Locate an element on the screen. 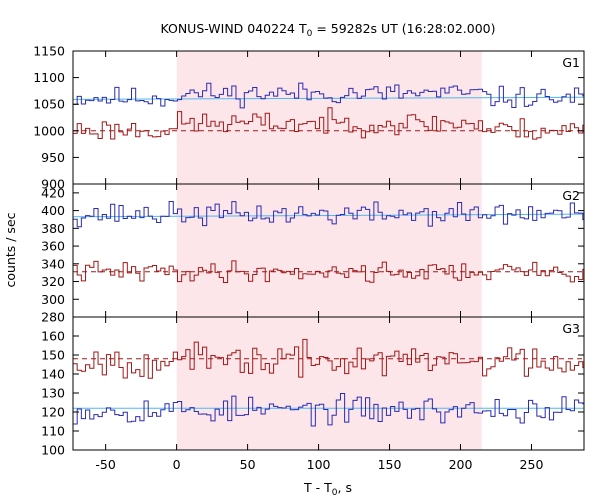 This screenshot has height=504, width=600. red-series-g1 is located at coordinates (328, 123).